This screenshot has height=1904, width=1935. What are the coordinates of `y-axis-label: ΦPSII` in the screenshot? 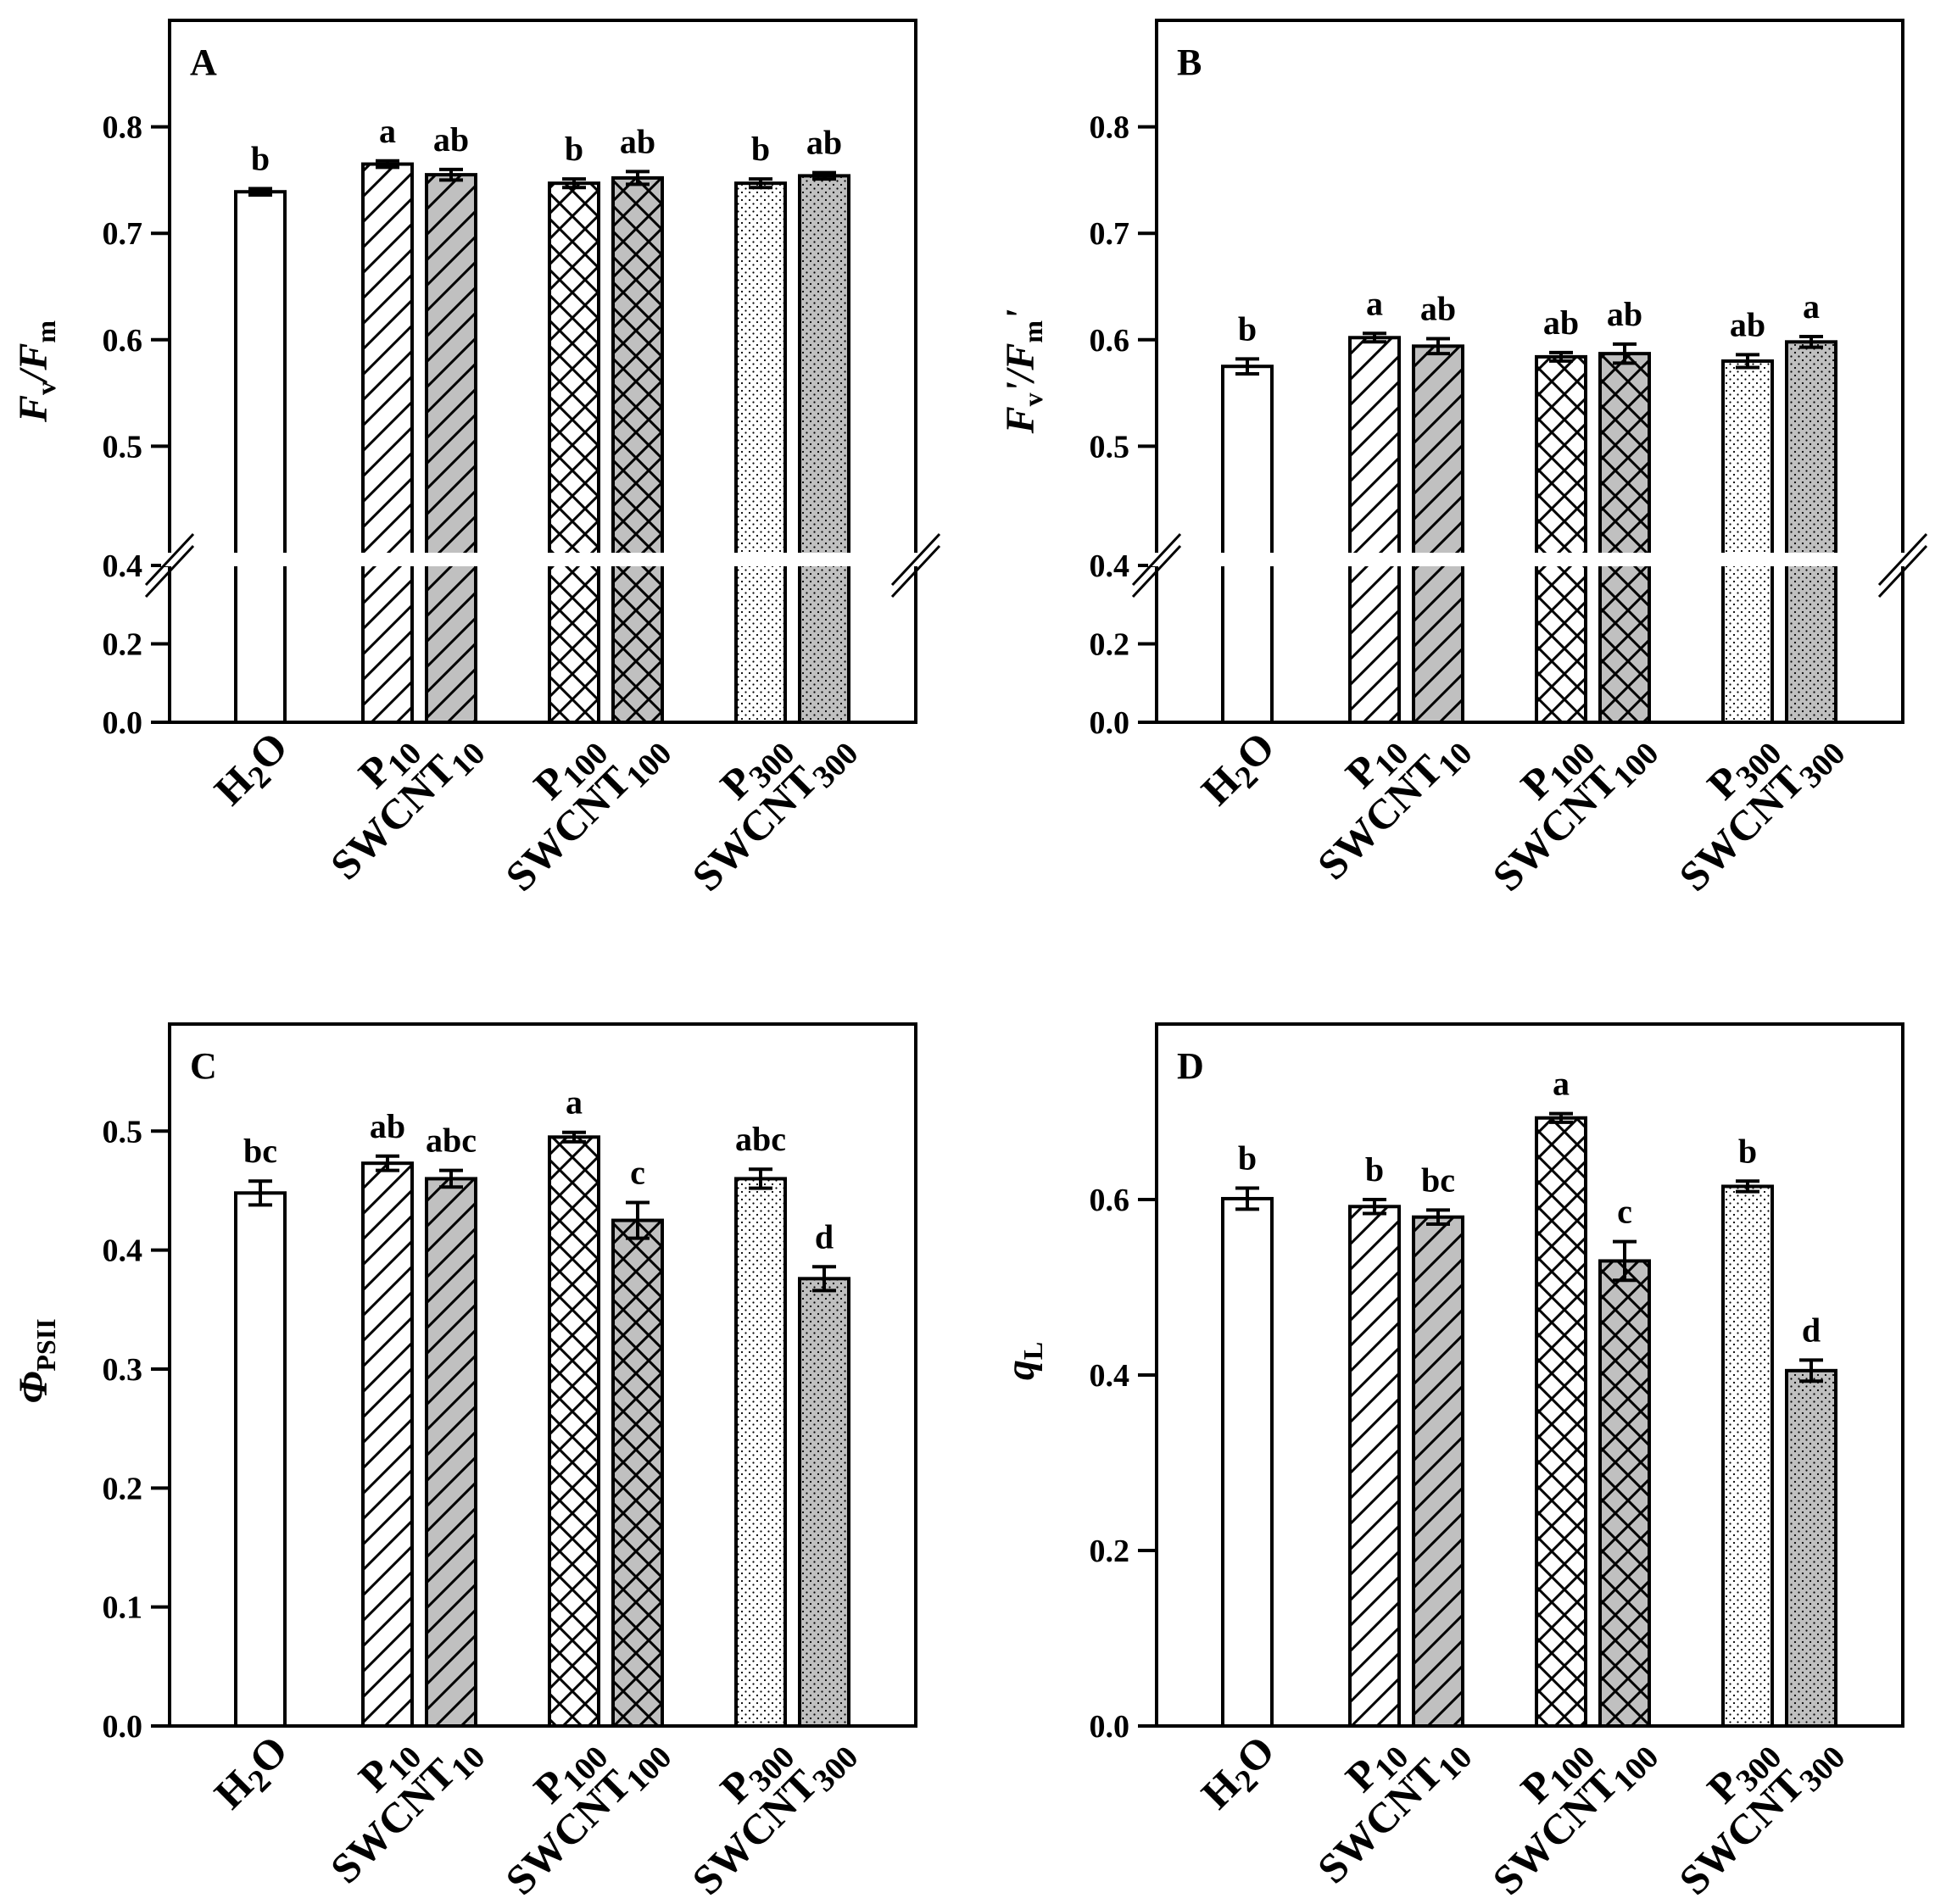 It's located at (36, 1361).